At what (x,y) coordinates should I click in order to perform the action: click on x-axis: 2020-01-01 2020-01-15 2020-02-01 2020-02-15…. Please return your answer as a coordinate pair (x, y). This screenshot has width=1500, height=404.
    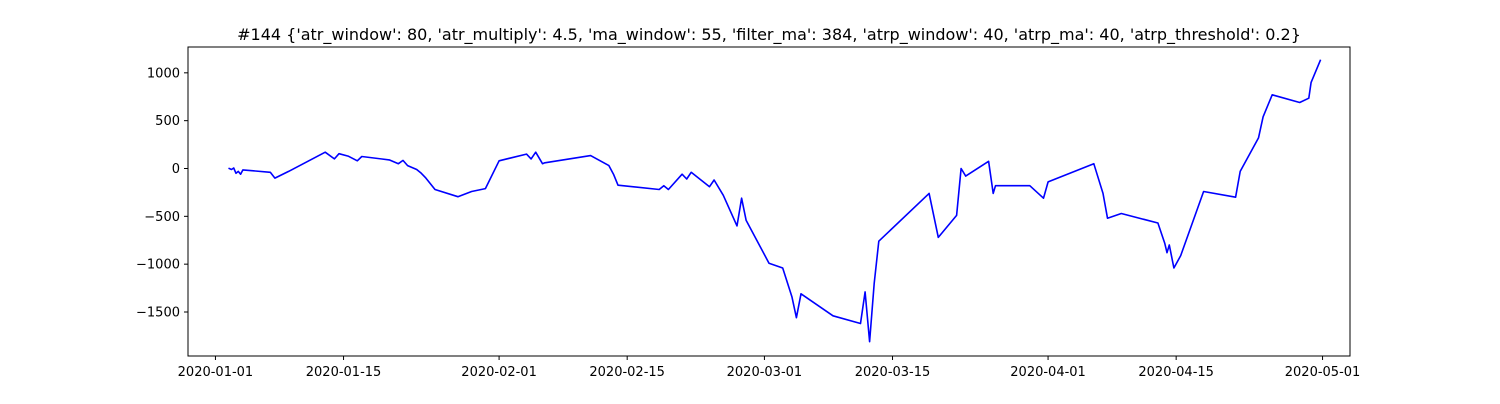
    Looking at the image, I should click on (769, 368).